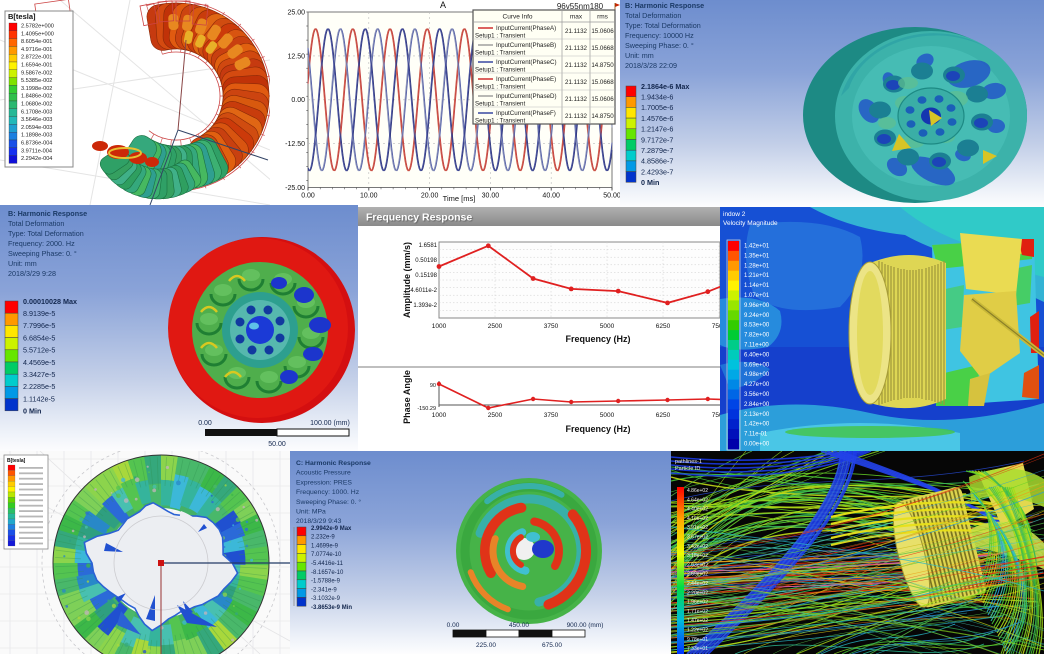 The image size is (1044, 654). Describe the element at coordinates (37, 27) in the screenshot. I see `svg-text: 2.5782e+000` at that location.